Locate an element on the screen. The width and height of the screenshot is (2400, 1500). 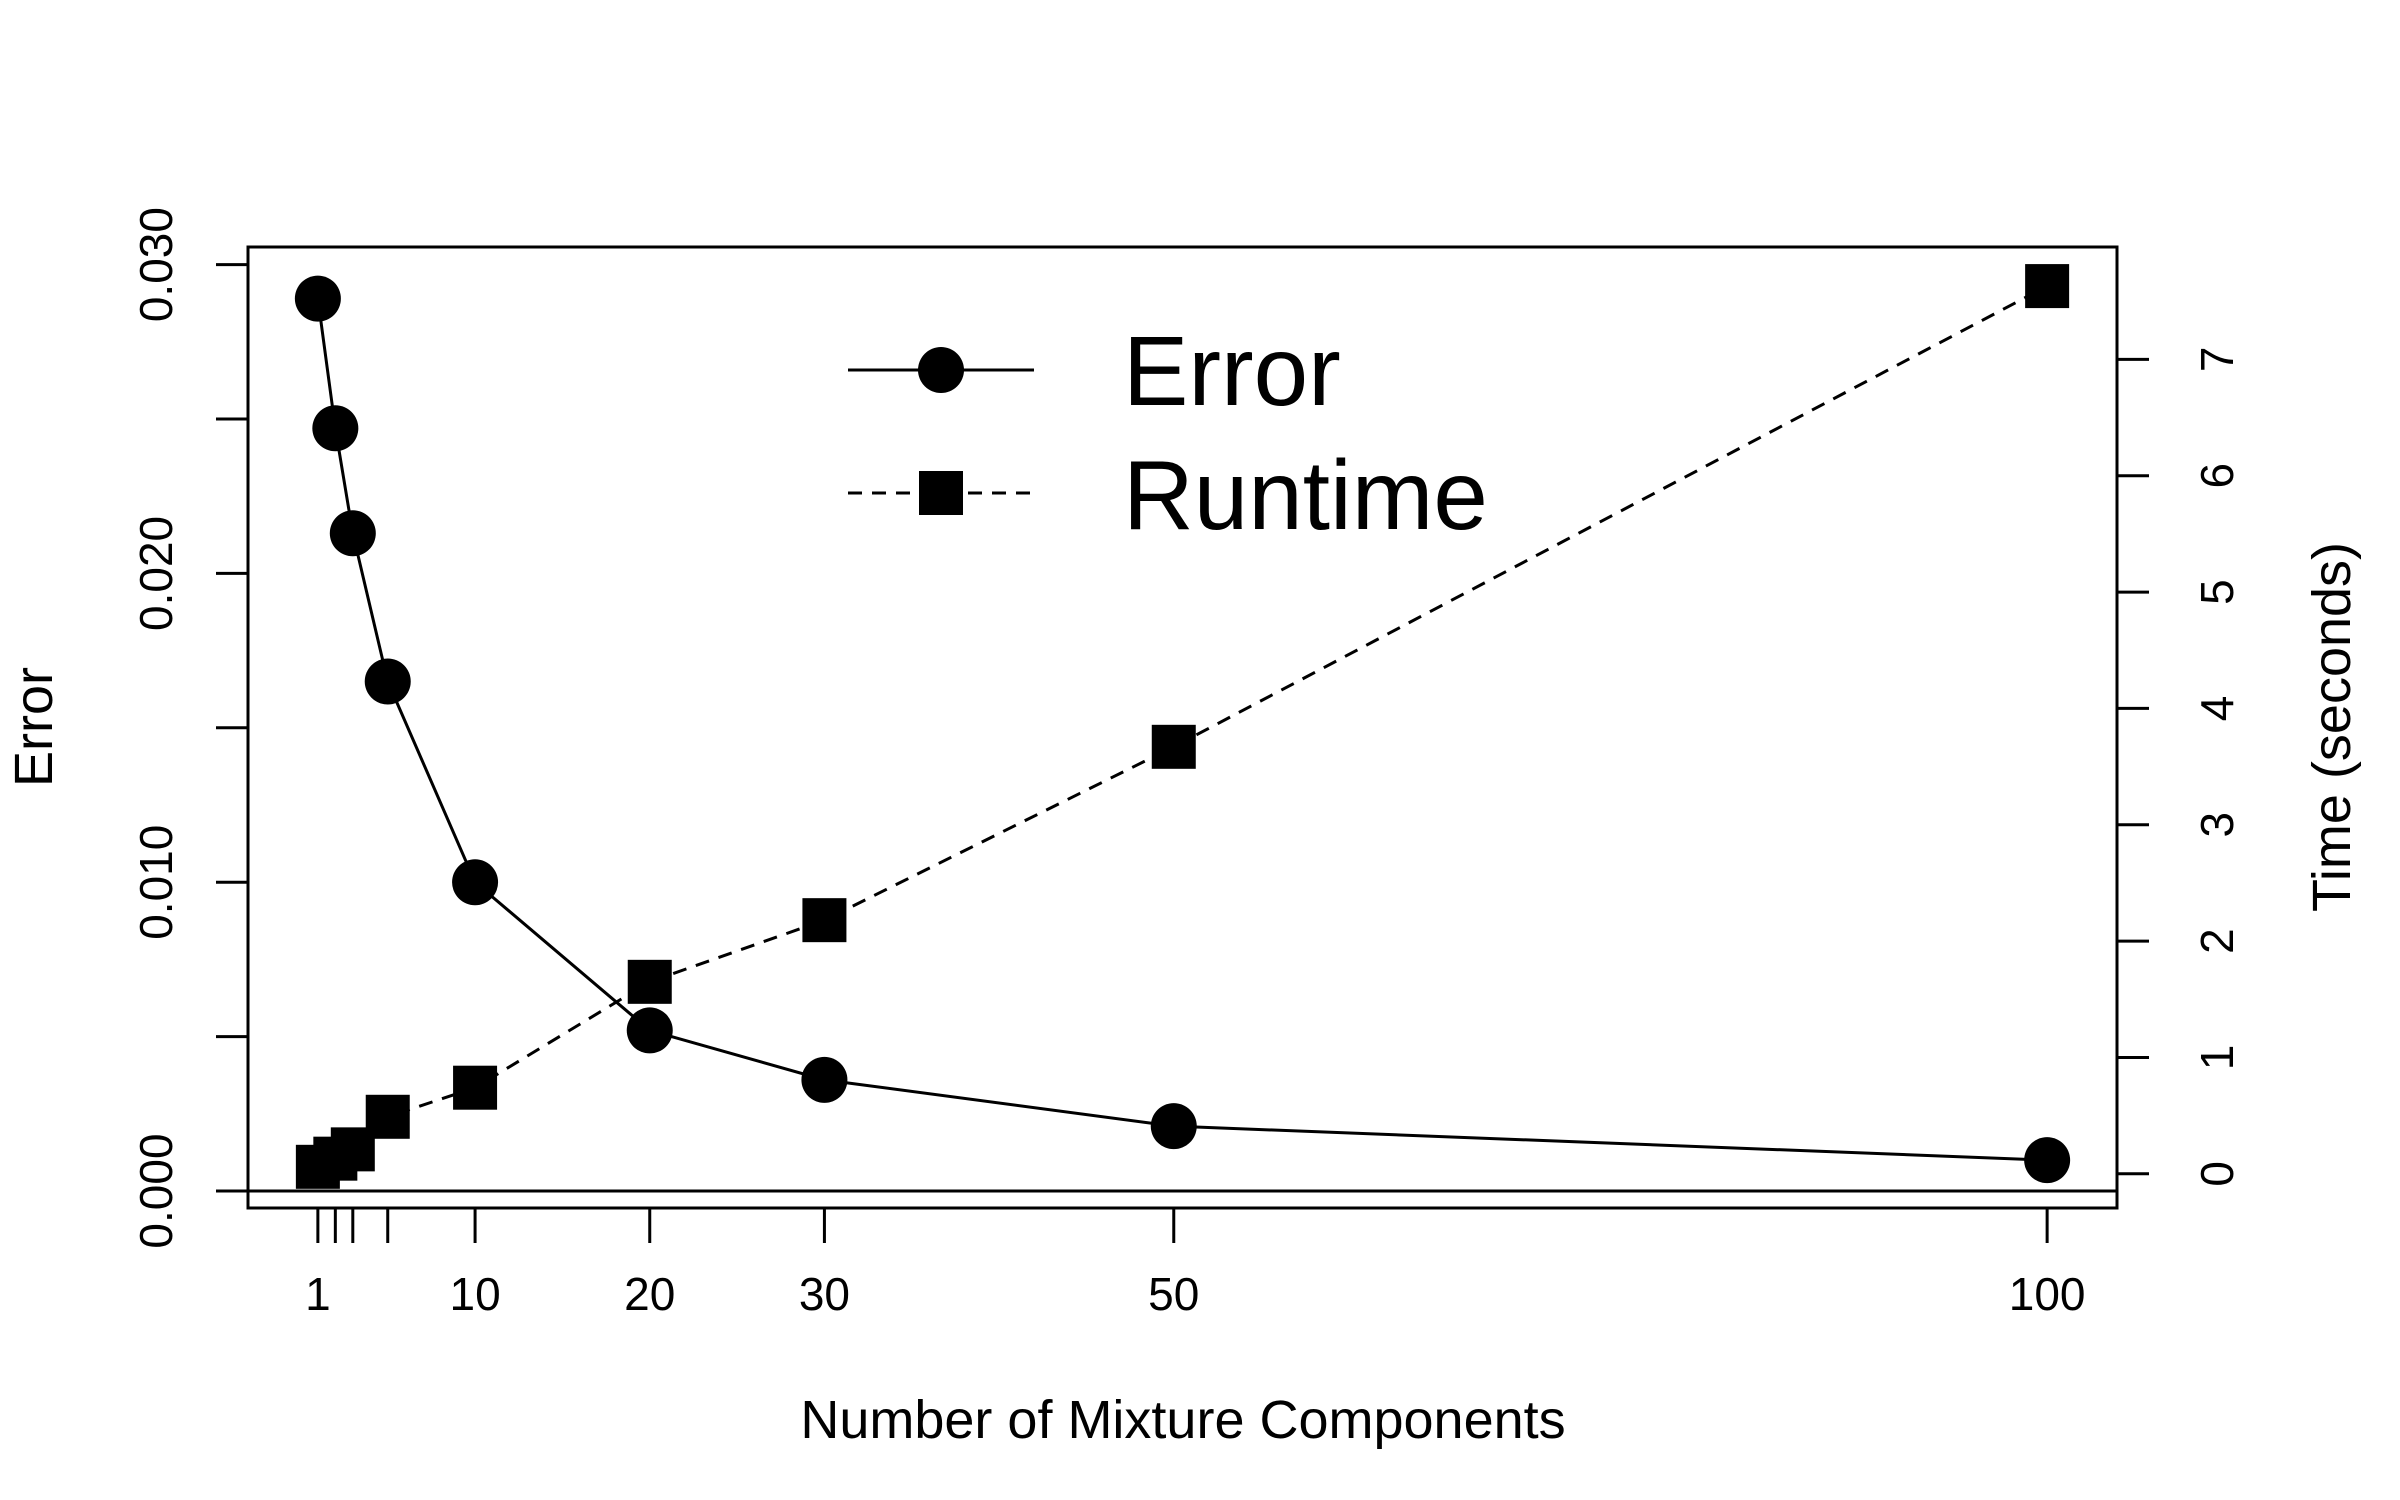
x-tick-label: 20 is located at coordinates (649, 1294).